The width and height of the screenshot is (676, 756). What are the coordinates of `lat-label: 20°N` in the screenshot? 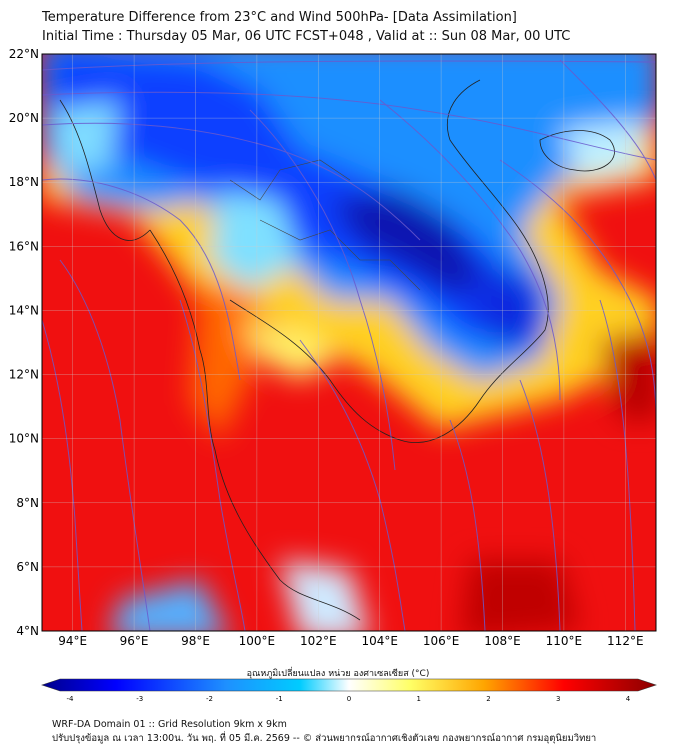 It's located at (24, 118).